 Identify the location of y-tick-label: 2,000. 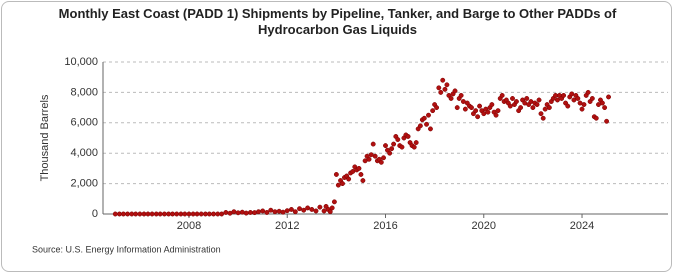
(84, 184).